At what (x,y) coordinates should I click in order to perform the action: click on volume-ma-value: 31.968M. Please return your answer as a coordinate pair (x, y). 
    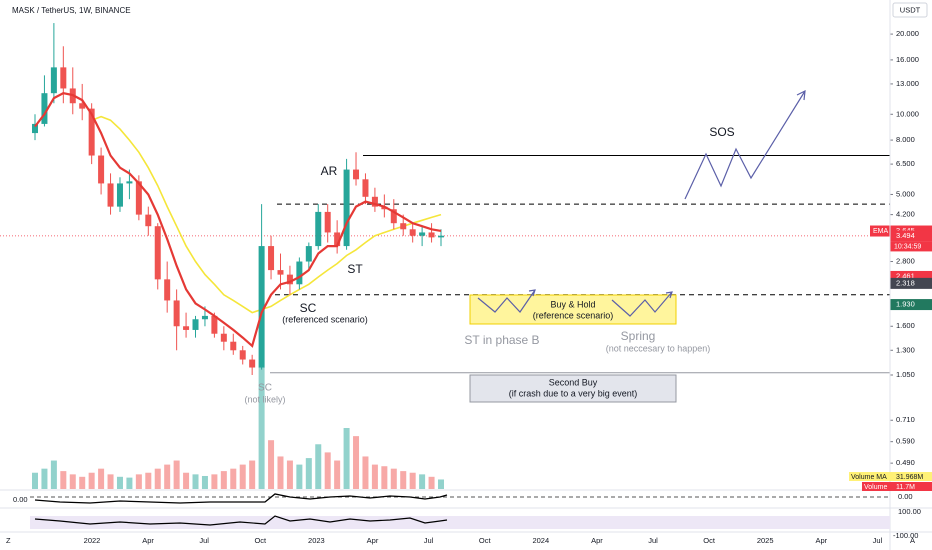
    Looking at the image, I should click on (909, 477).